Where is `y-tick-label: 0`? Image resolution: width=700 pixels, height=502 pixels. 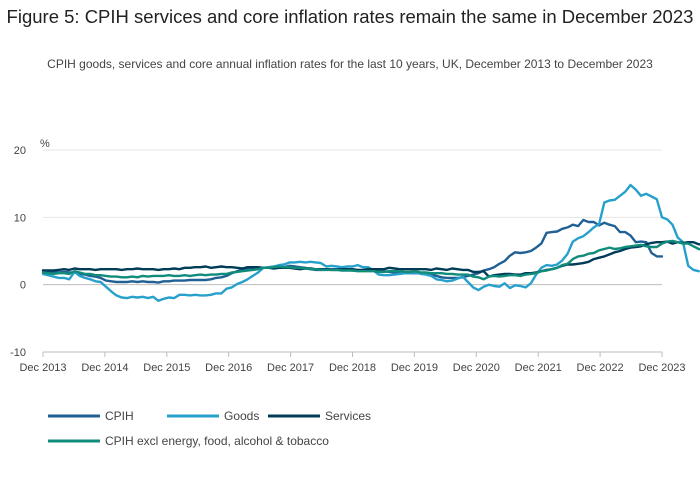
y-tick-label: 0 is located at coordinates (23, 286).